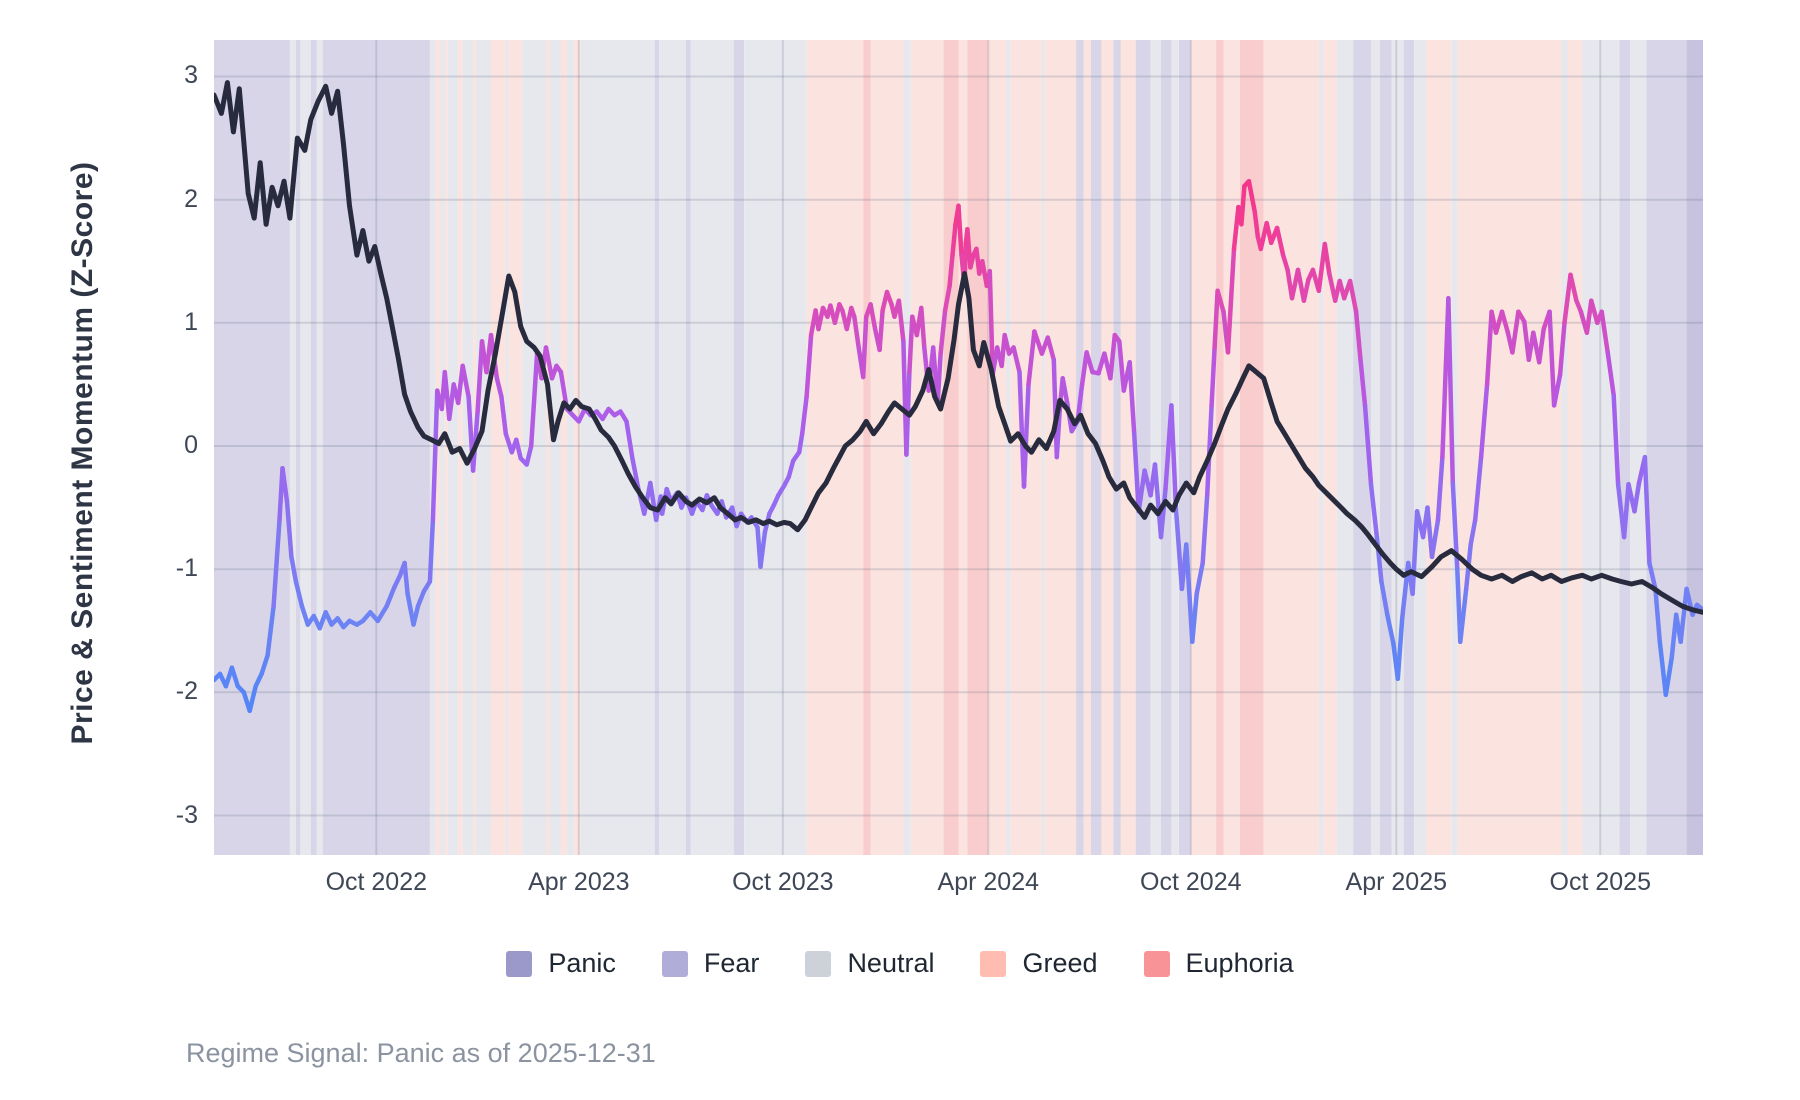 This screenshot has height=1100, width=1800. Describe the element at coordinates (1191, 882) in the screenshot. I see `x-tick-label: Oct 2024` at that location.